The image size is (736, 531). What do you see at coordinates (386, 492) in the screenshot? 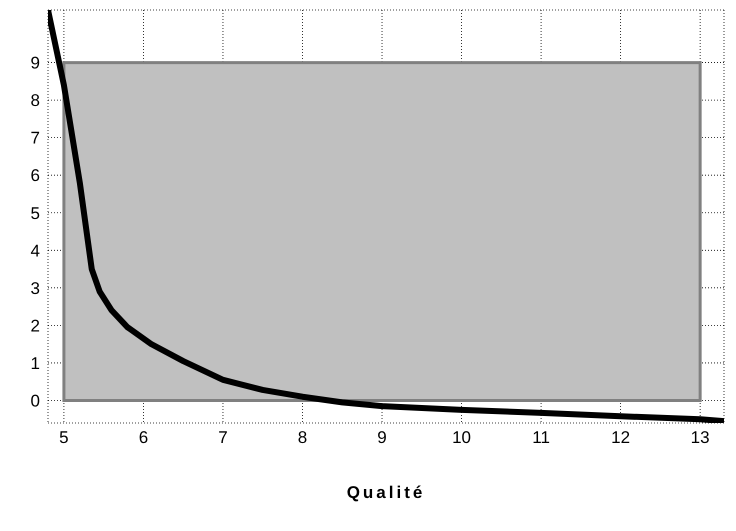
I see `x-axis-title: Qualité` at bounding box center [386, 492].